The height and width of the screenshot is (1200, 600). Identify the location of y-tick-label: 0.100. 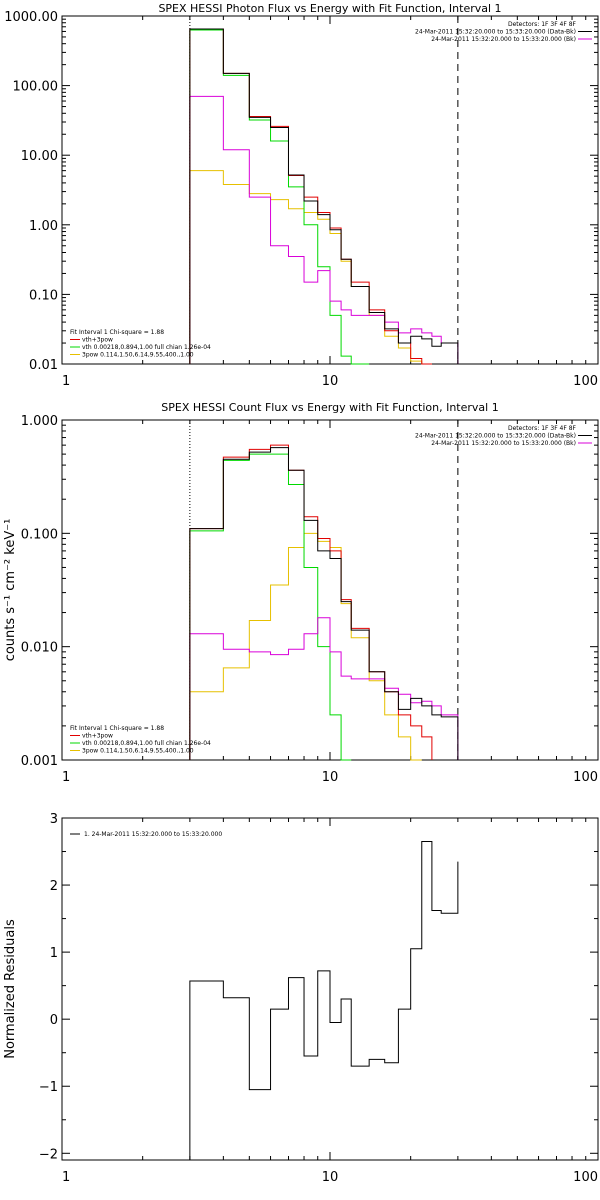
(39, 534).